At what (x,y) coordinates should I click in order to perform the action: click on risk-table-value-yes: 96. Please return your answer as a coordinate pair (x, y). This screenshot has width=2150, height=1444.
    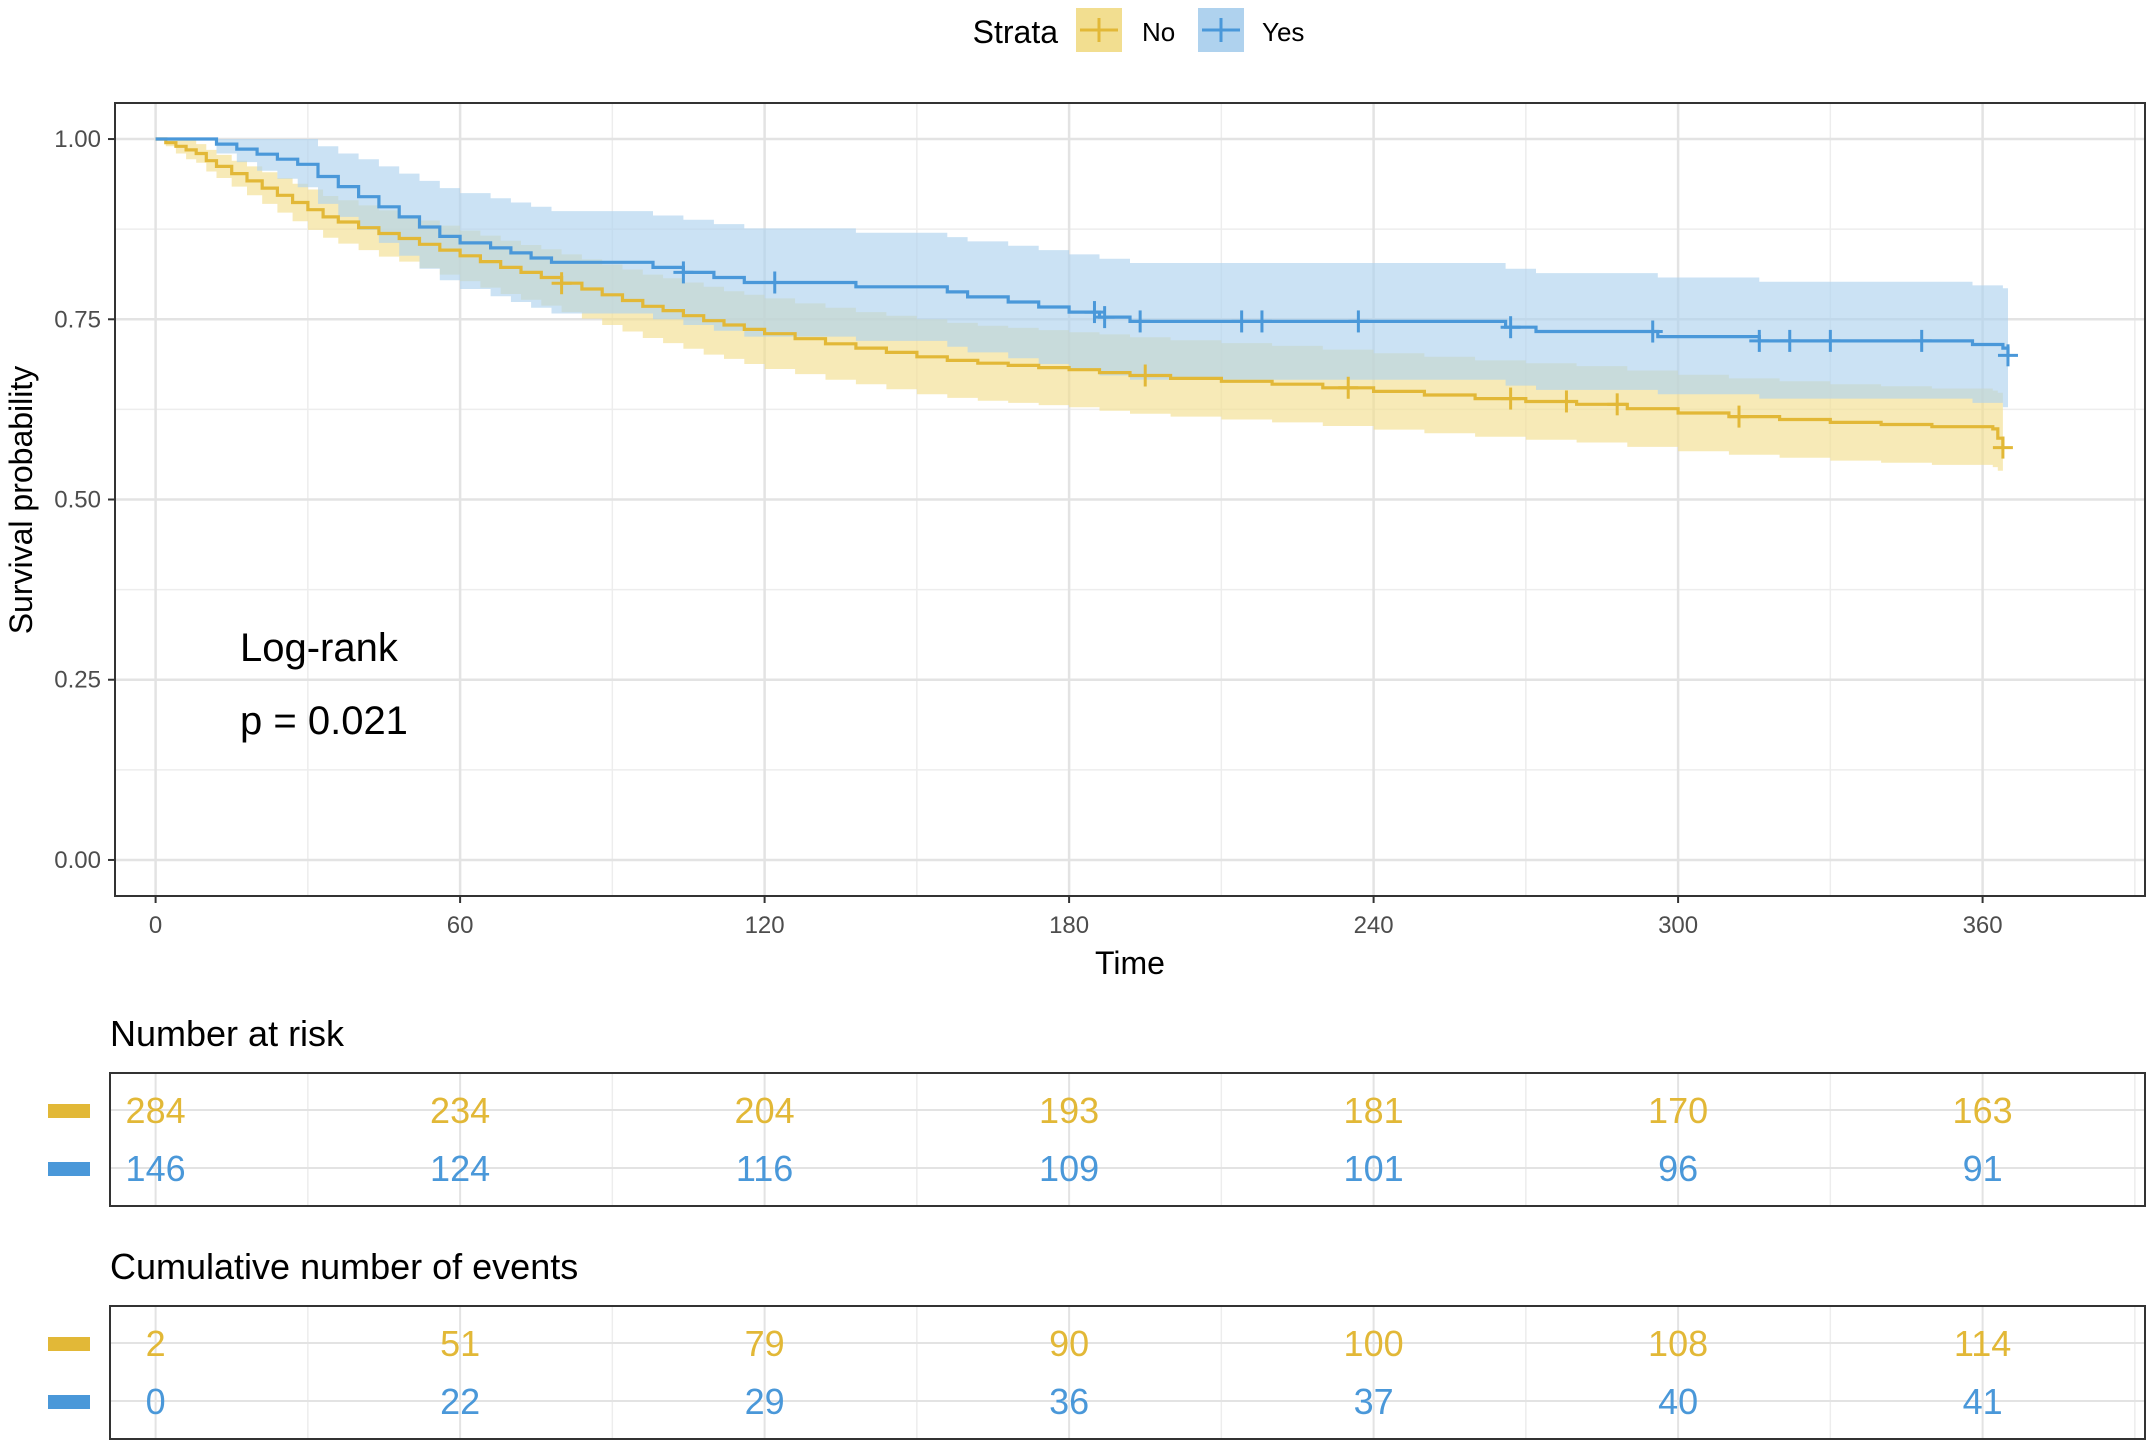
    Looking at the image, I should click on (1678, 1168).